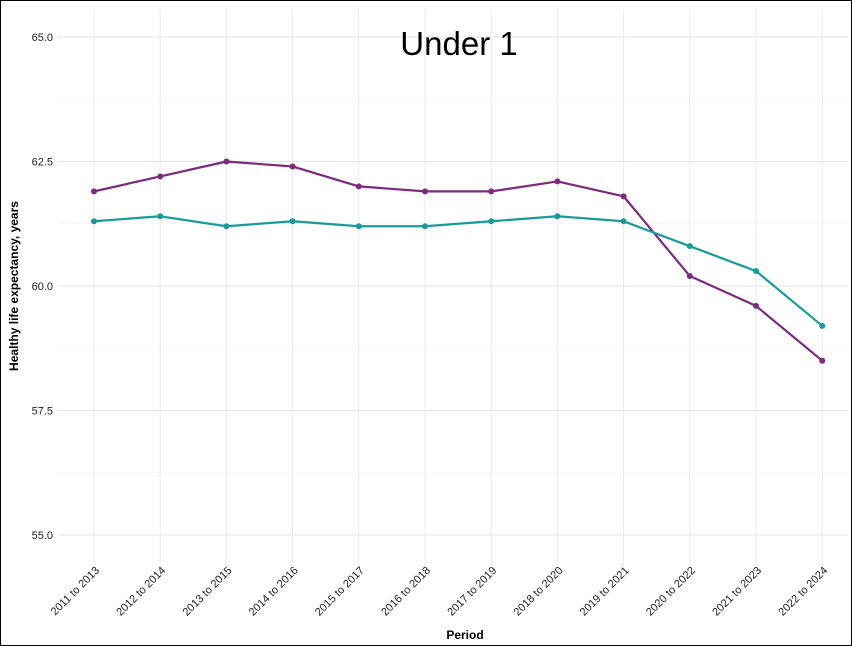 This screenshot has width=852, height=646. Describe the element at coordinates (42, 536) in the screenshot. I see `y-tick-label: 55.0` at that location.